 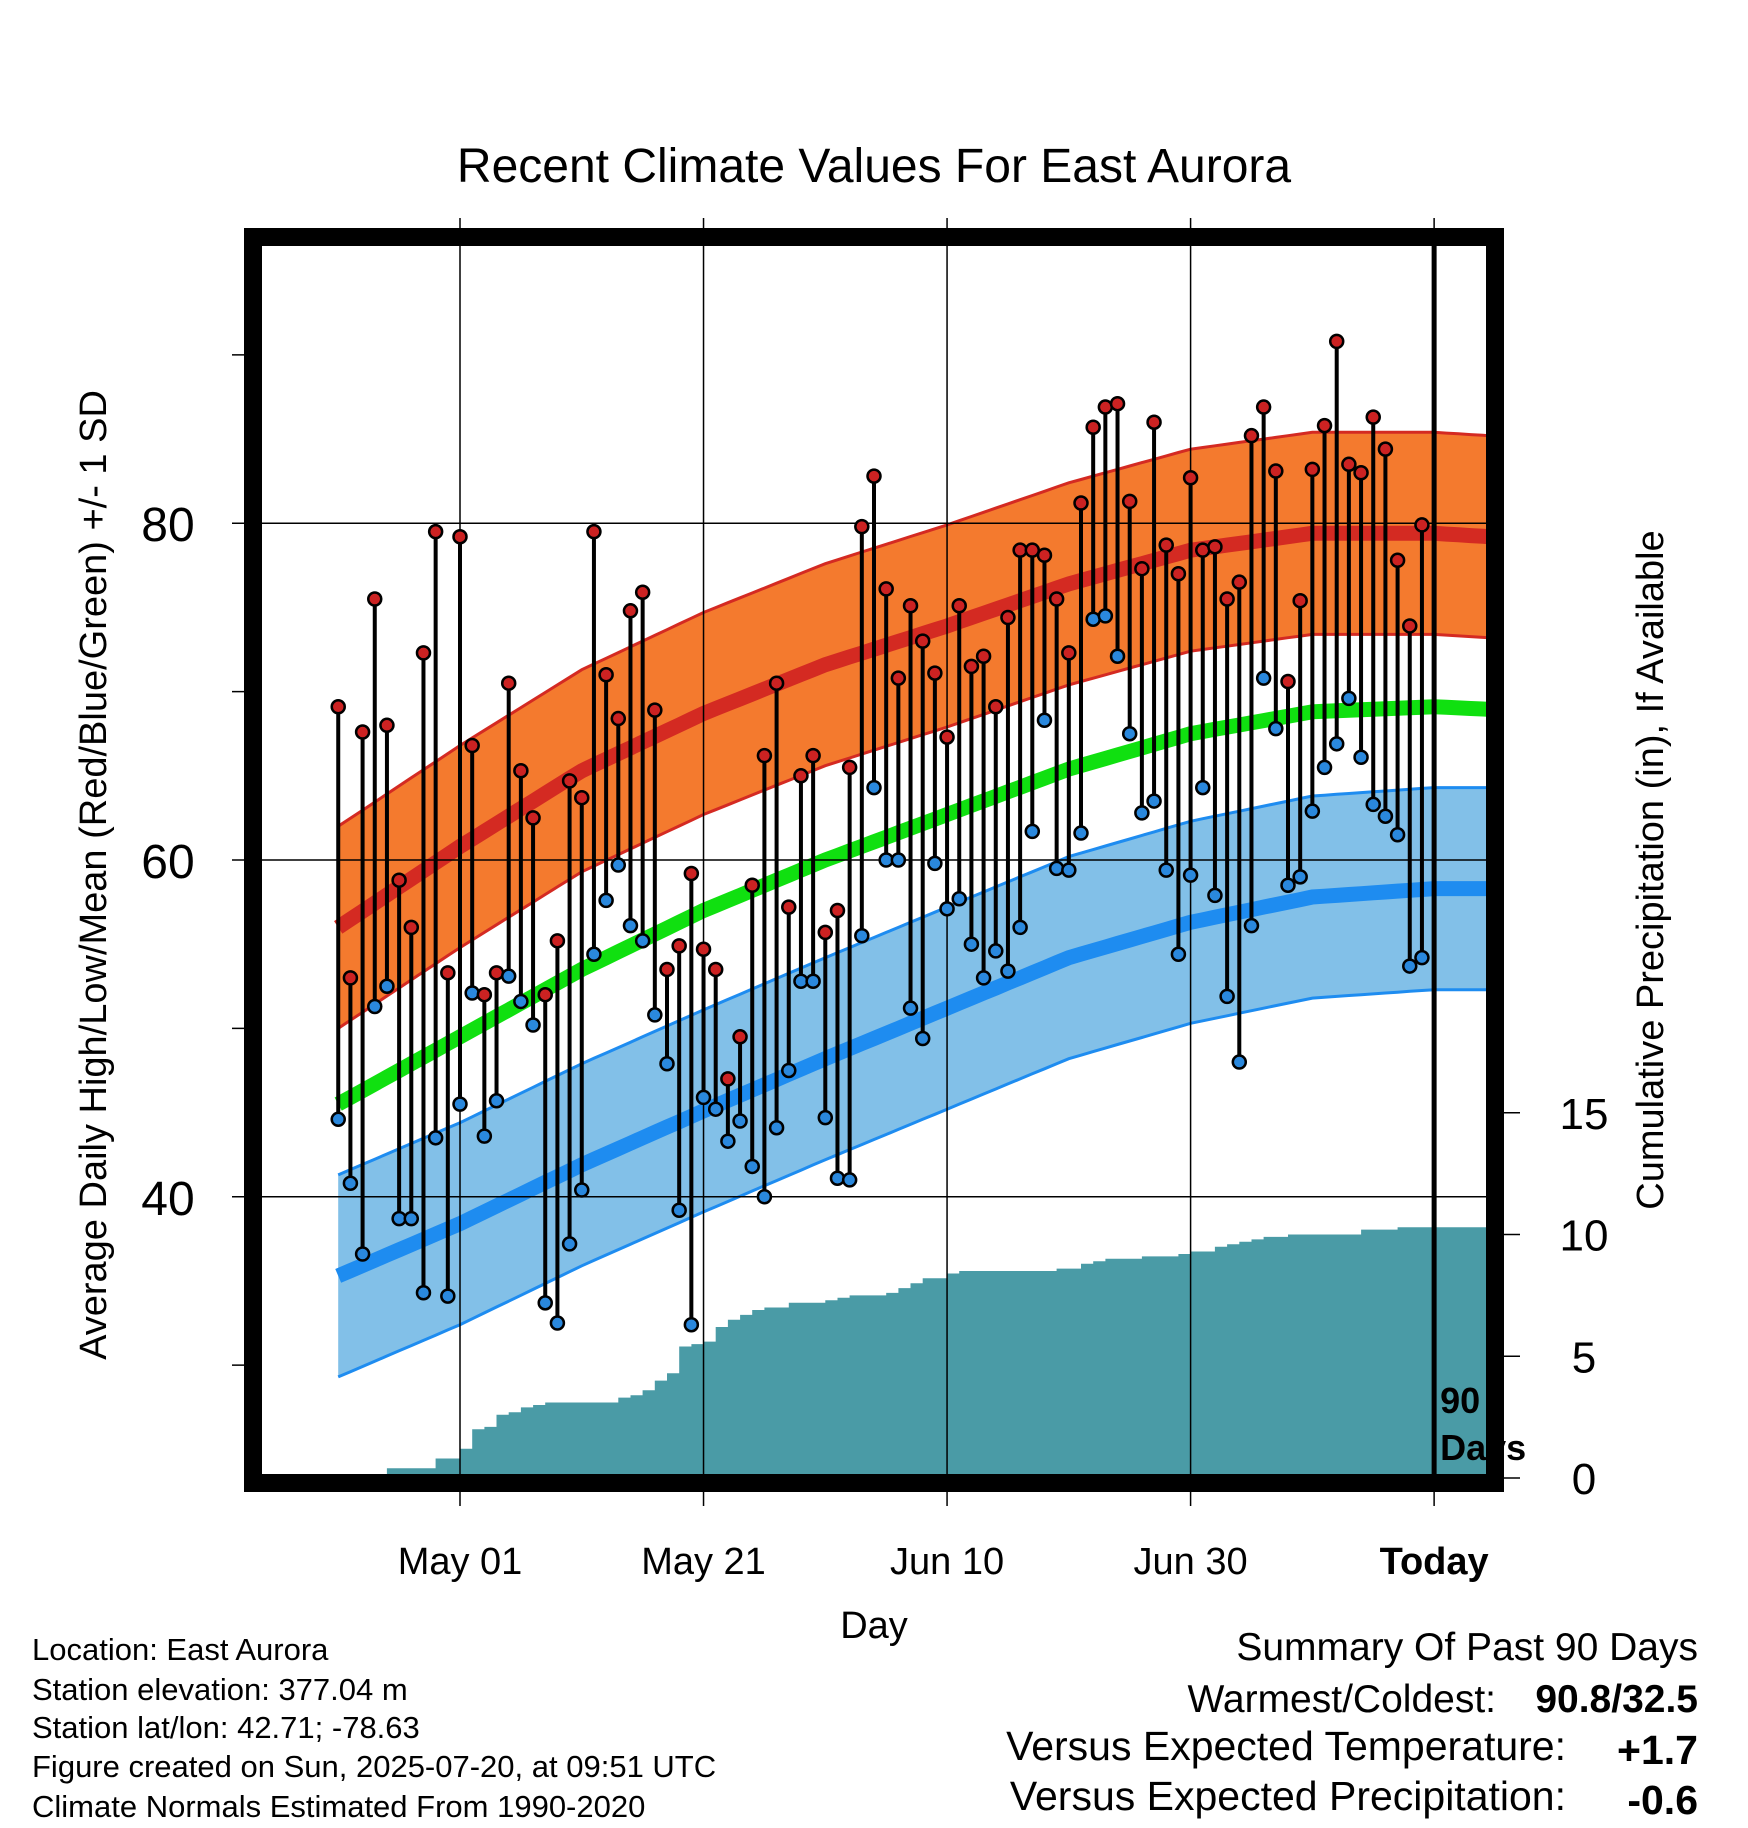 I want to click on chart-title: Recent Climate Values For East Aurora, so click(x=874, y=166).